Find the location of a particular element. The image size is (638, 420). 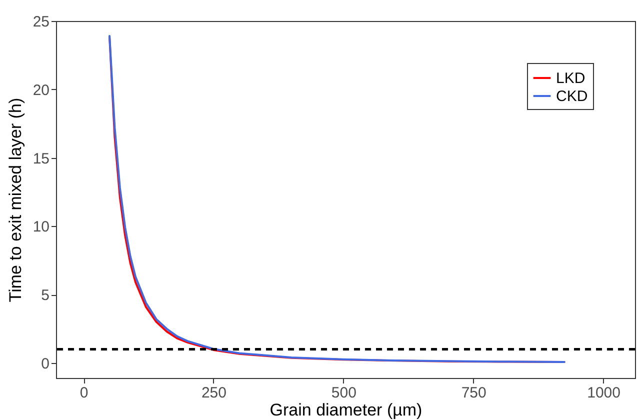

y-tick-label: 15 is located at coordinates (41, 159).